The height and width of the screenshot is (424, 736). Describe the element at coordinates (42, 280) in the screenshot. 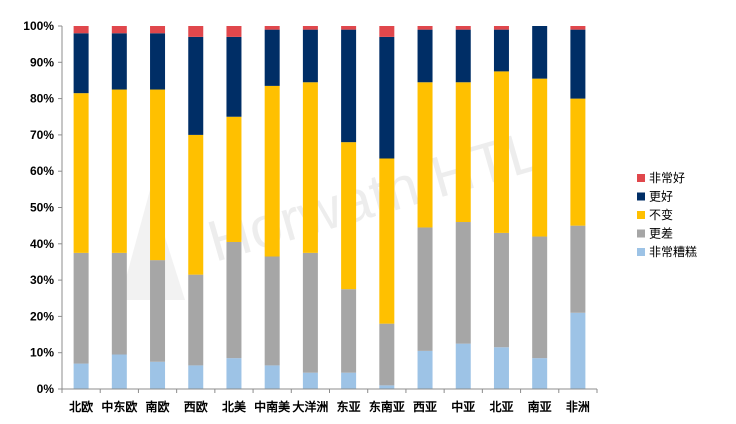

I see `y-tick-label: 30%` at that location.